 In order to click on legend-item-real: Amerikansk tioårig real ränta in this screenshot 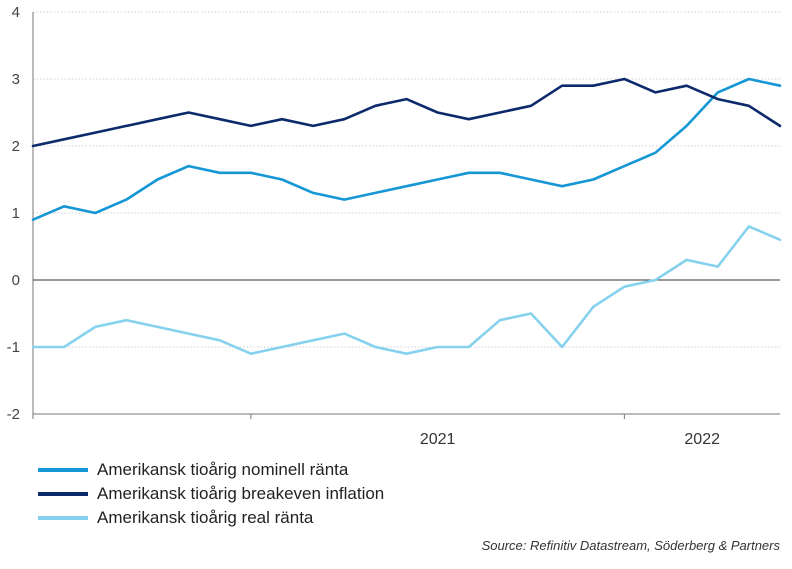, I will do `click(211, 518)`.